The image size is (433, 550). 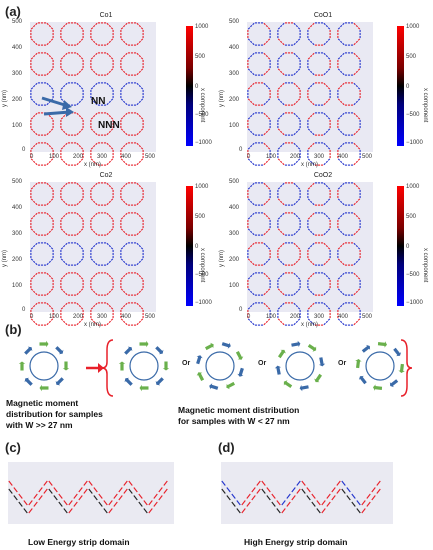 I want to click on x-tick: 0, so click(x=249, y=157).